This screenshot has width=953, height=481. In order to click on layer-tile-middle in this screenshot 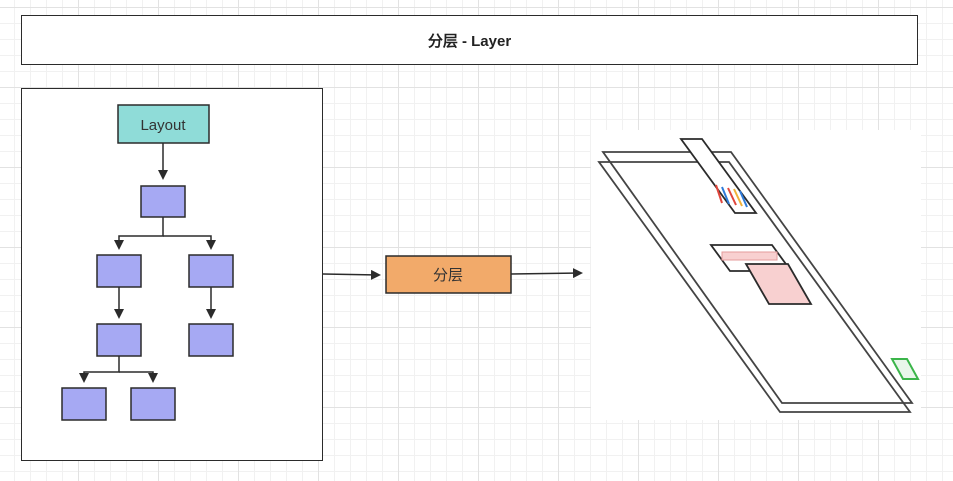, I will do `click(761, 274)`.